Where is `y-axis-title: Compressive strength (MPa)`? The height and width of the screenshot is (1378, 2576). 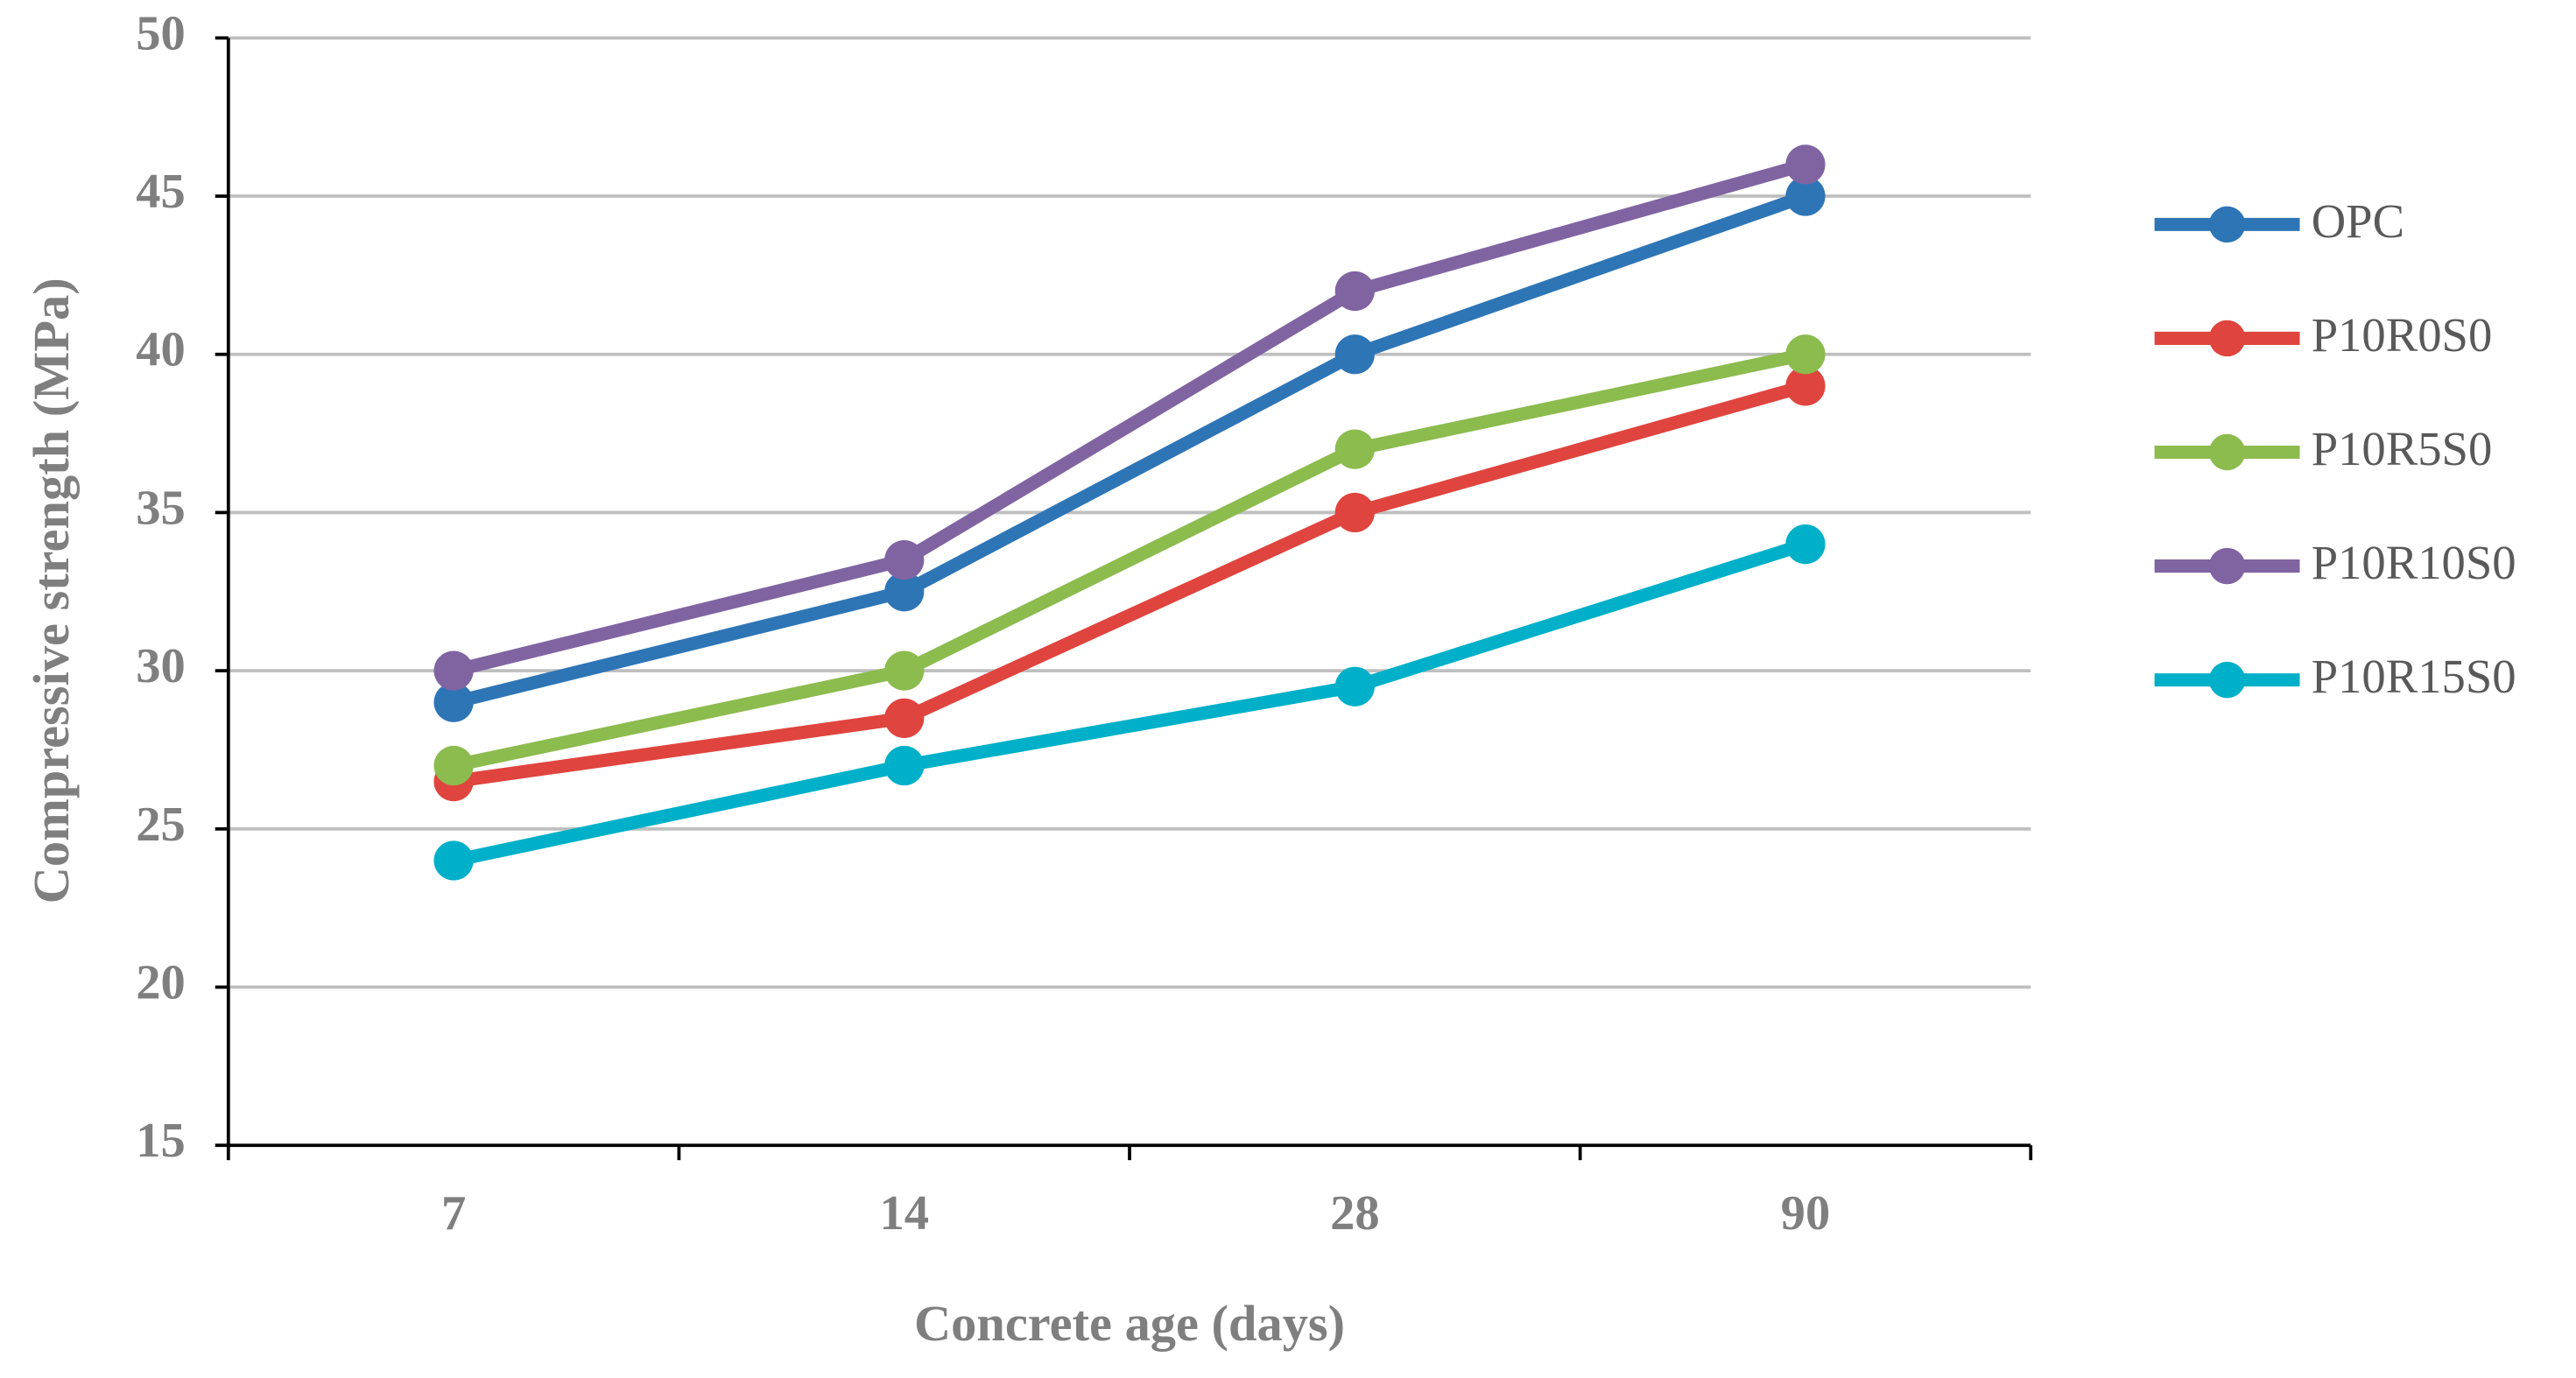
y-axis-title: Compressive strength (MPa) is located at coordinates (51, 590).